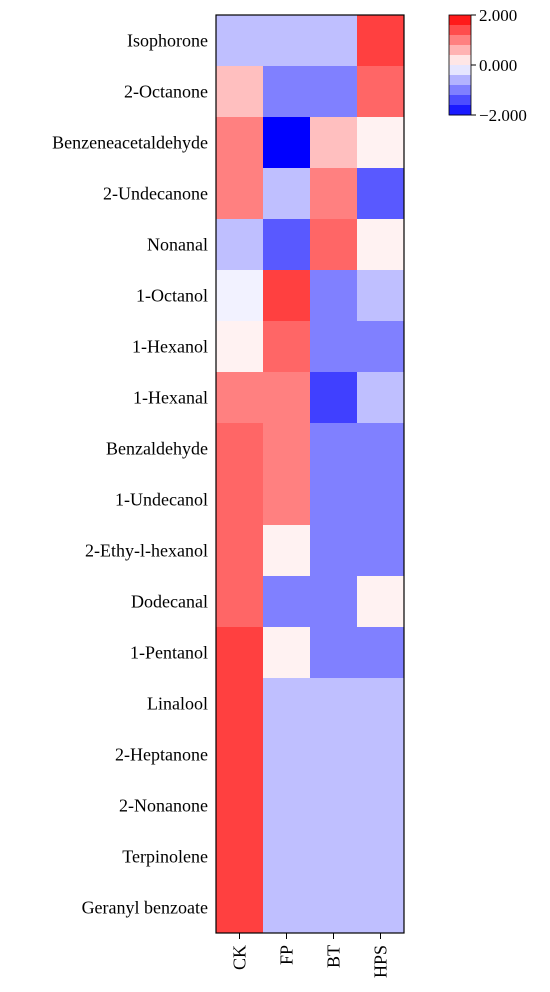 This screenshot has height=992, width=550. Describe the element at coordinates (130, 143) in the screenshot. I see `row-label: Benzeneacetaldehyde` at that location.